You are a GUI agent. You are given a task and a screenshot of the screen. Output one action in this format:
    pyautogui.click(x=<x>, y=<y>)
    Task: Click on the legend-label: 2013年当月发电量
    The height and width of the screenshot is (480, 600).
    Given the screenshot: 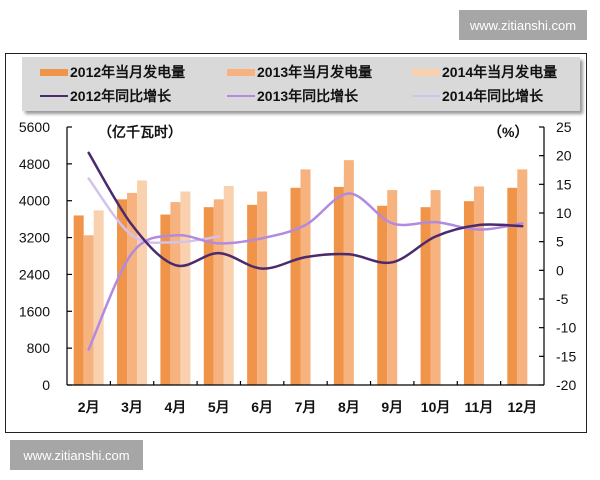 What is the action you would take?
    pyautogui.click(x=315, y=72)
    